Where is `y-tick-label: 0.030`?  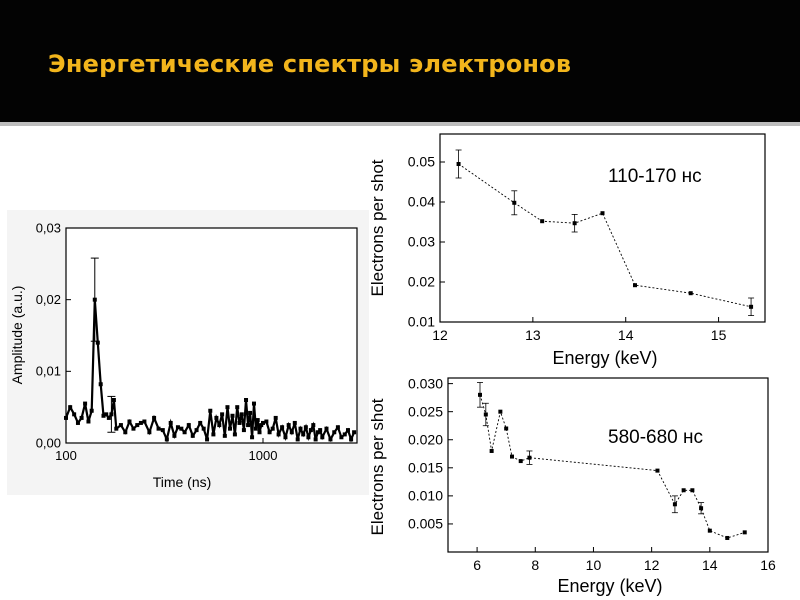 y-tick-label: 0.030 is located at coordinates (425, 383).